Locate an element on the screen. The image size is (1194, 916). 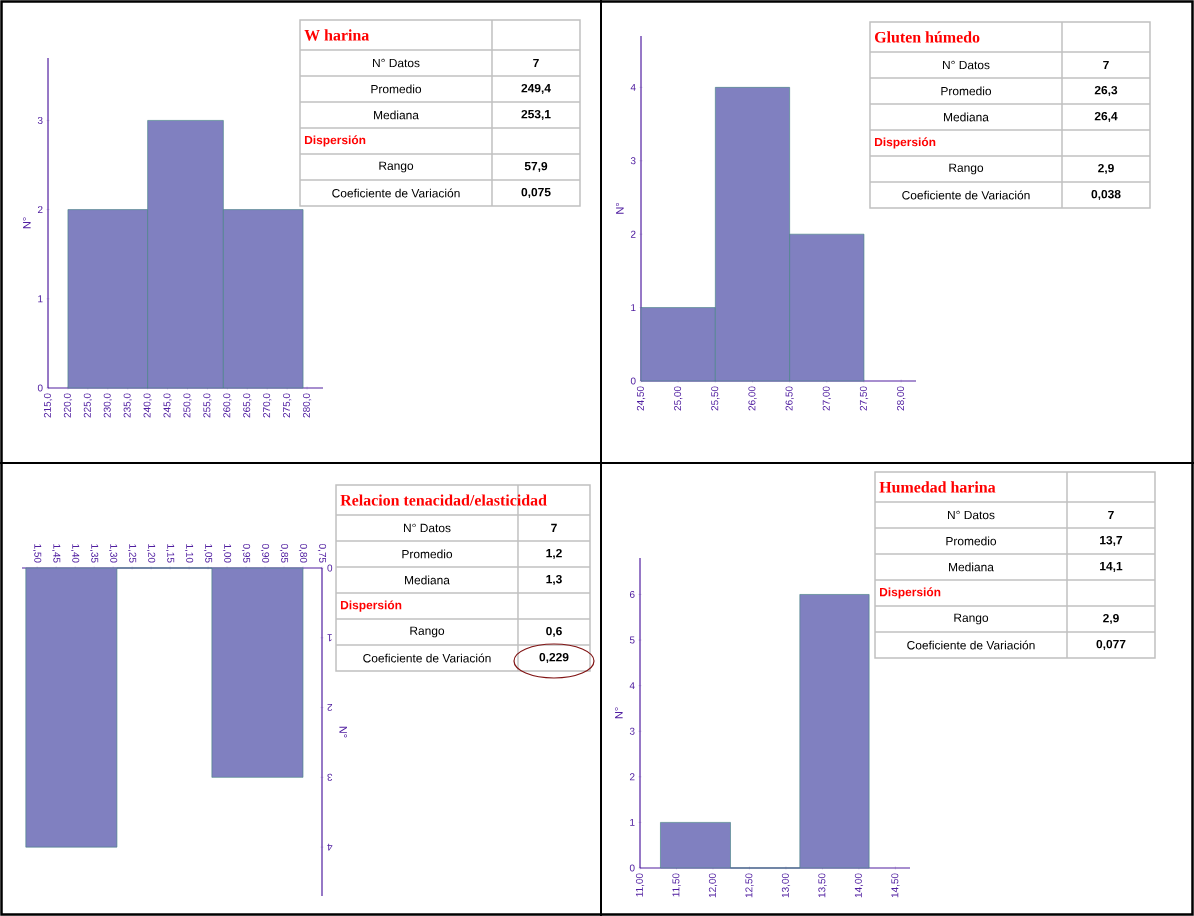
x-tick-label: 11,50 is located at coordinates (676, 885).